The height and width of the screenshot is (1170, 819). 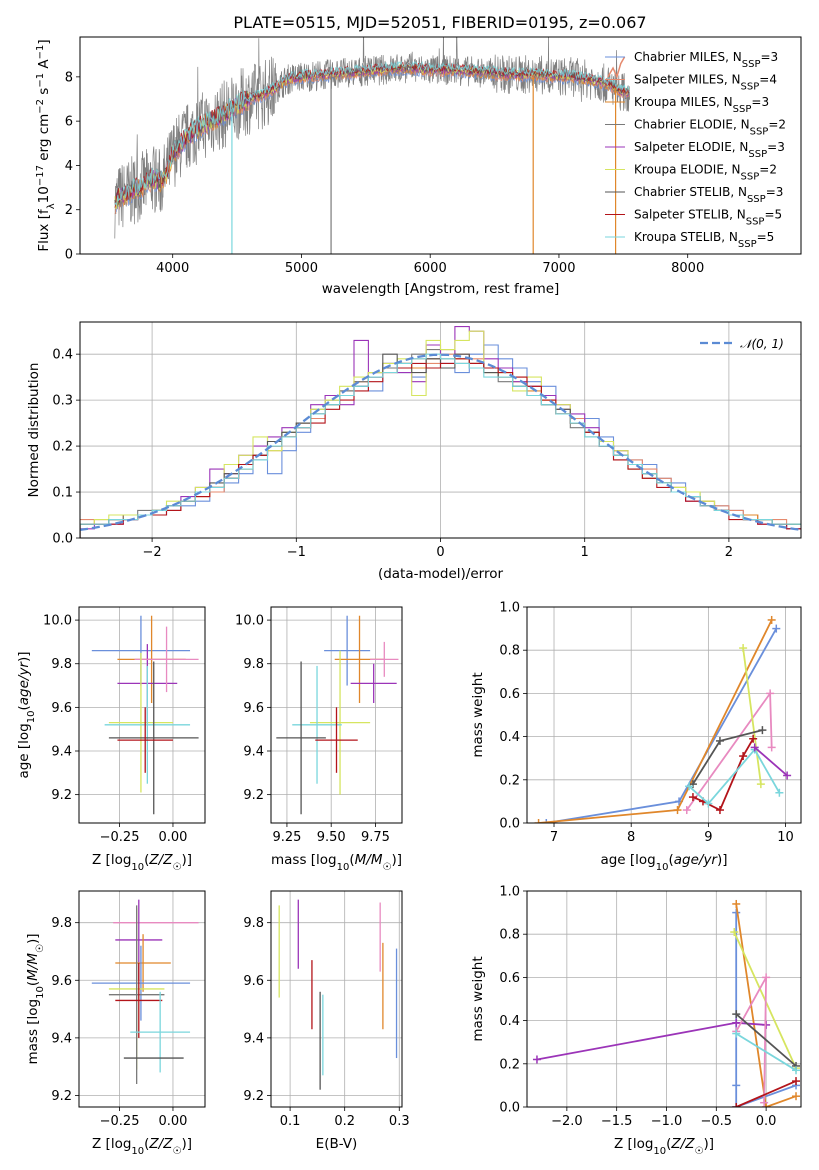 I want to click on label-part: Chabrier STELIB, N, so click(x=690, y=192).